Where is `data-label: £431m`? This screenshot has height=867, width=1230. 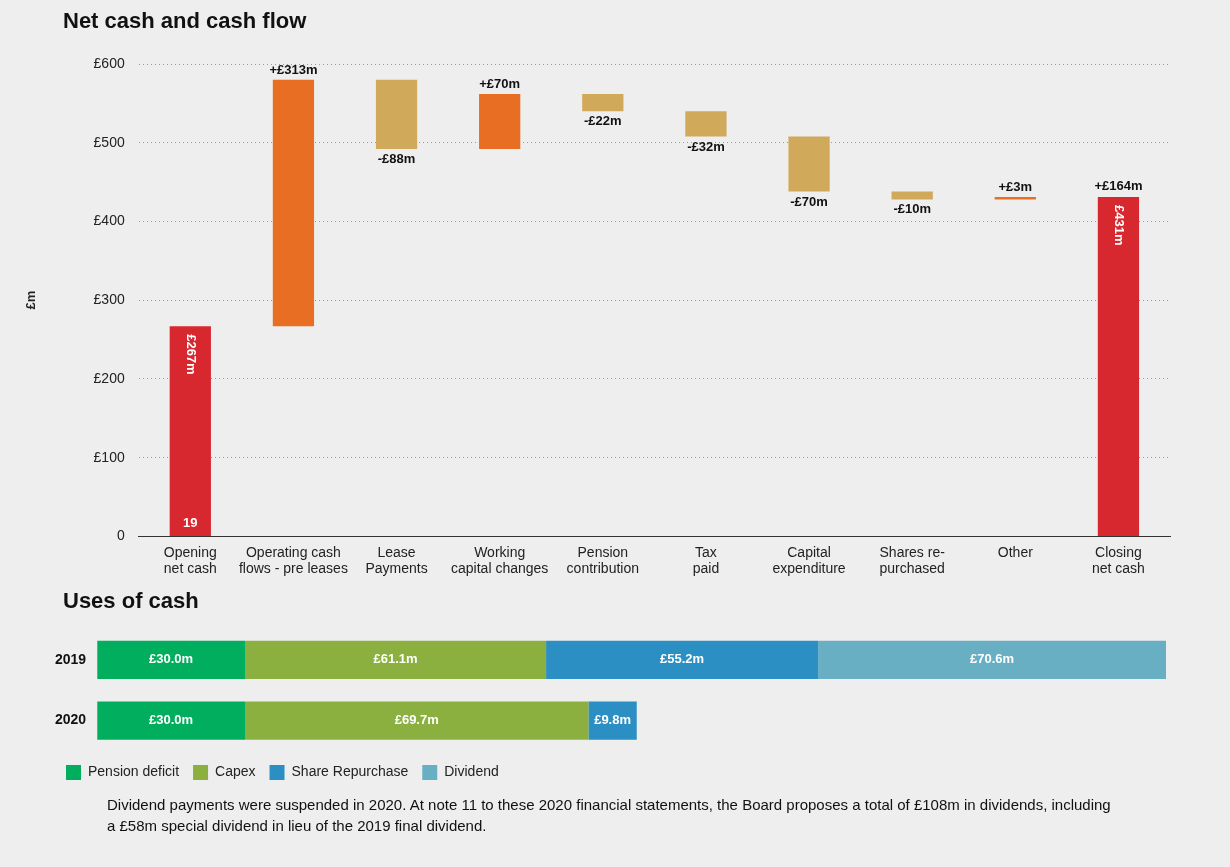
data-label: £431m is located at coordinates (1119, 225).